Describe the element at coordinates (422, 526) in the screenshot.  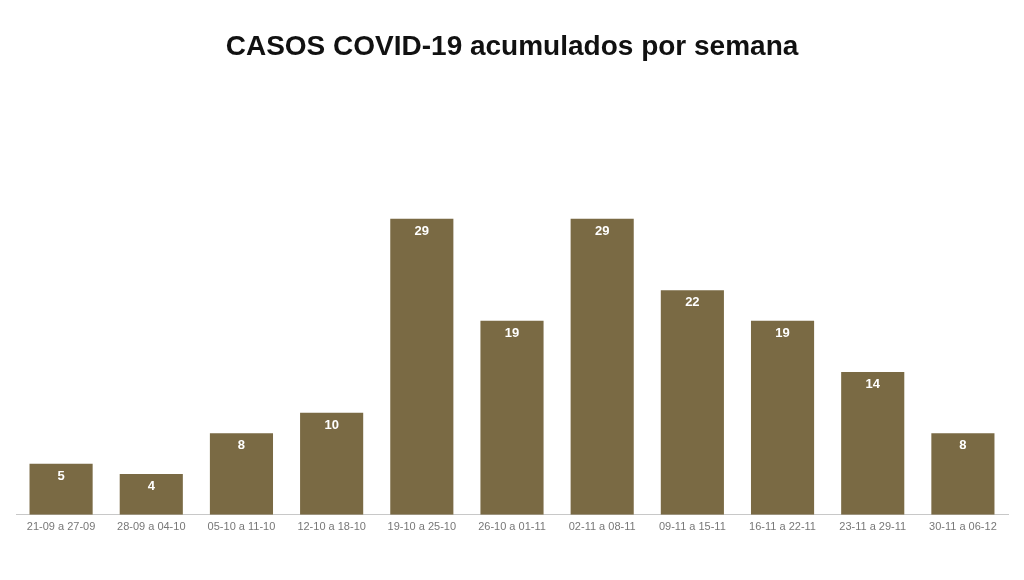
I see `x-tick-label: 19-10 a 25-10` at that location.